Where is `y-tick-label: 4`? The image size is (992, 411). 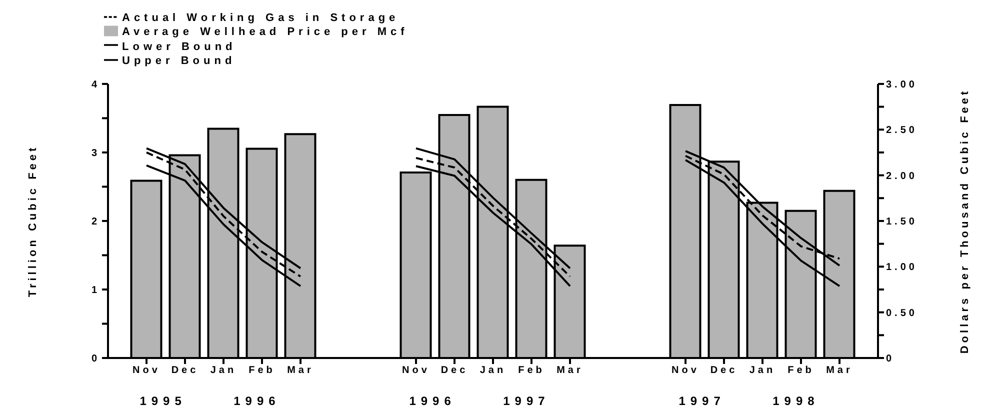 y-tick-label: 4 is located at coordinates (95, 84).